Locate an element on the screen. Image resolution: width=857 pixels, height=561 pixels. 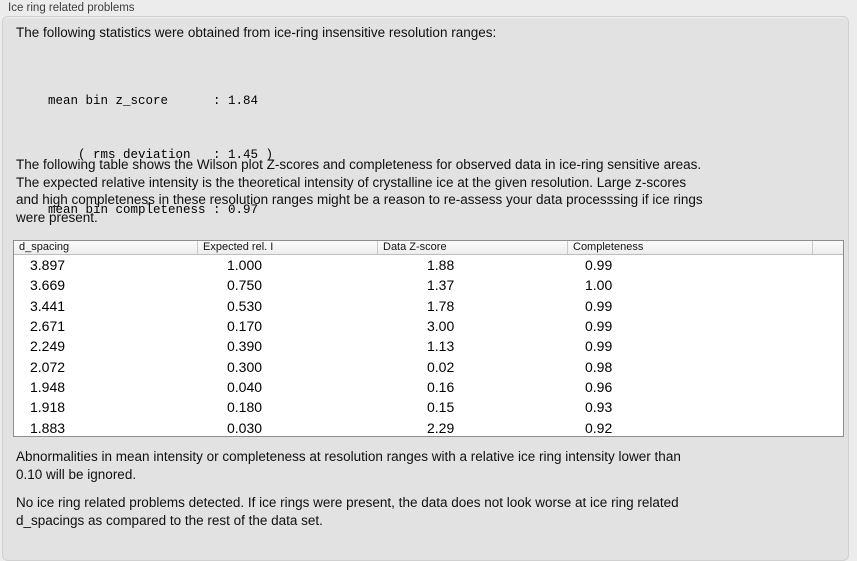
table-row: 1.918 0.180 0.15 0.93 is located at coordinates (428, 407).